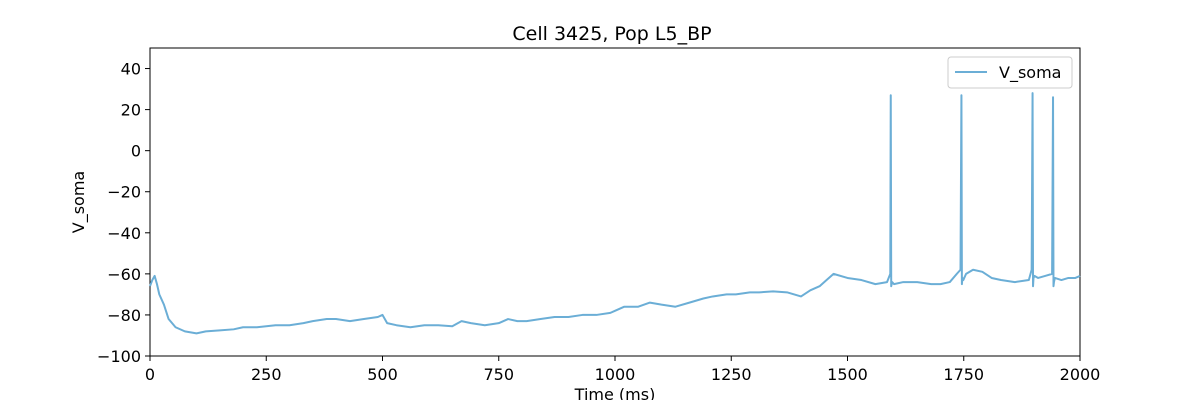  What do you see at coordinates (79, 202) in the screenshot?
I see `y-axis-label: V_soma` at bounding box center [79, 202].